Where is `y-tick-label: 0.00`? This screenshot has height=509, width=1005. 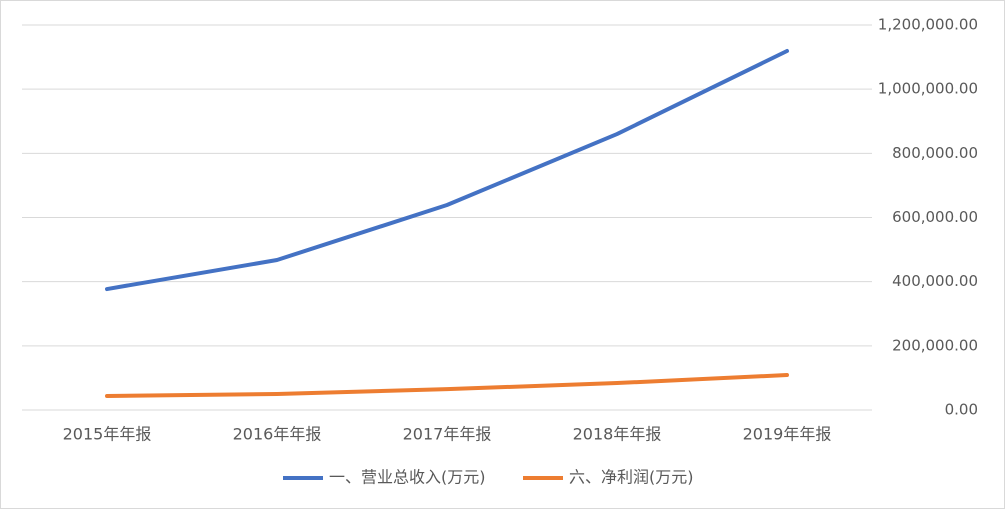
y-tick-label: 0.00 is located at coordinates (961, 410).